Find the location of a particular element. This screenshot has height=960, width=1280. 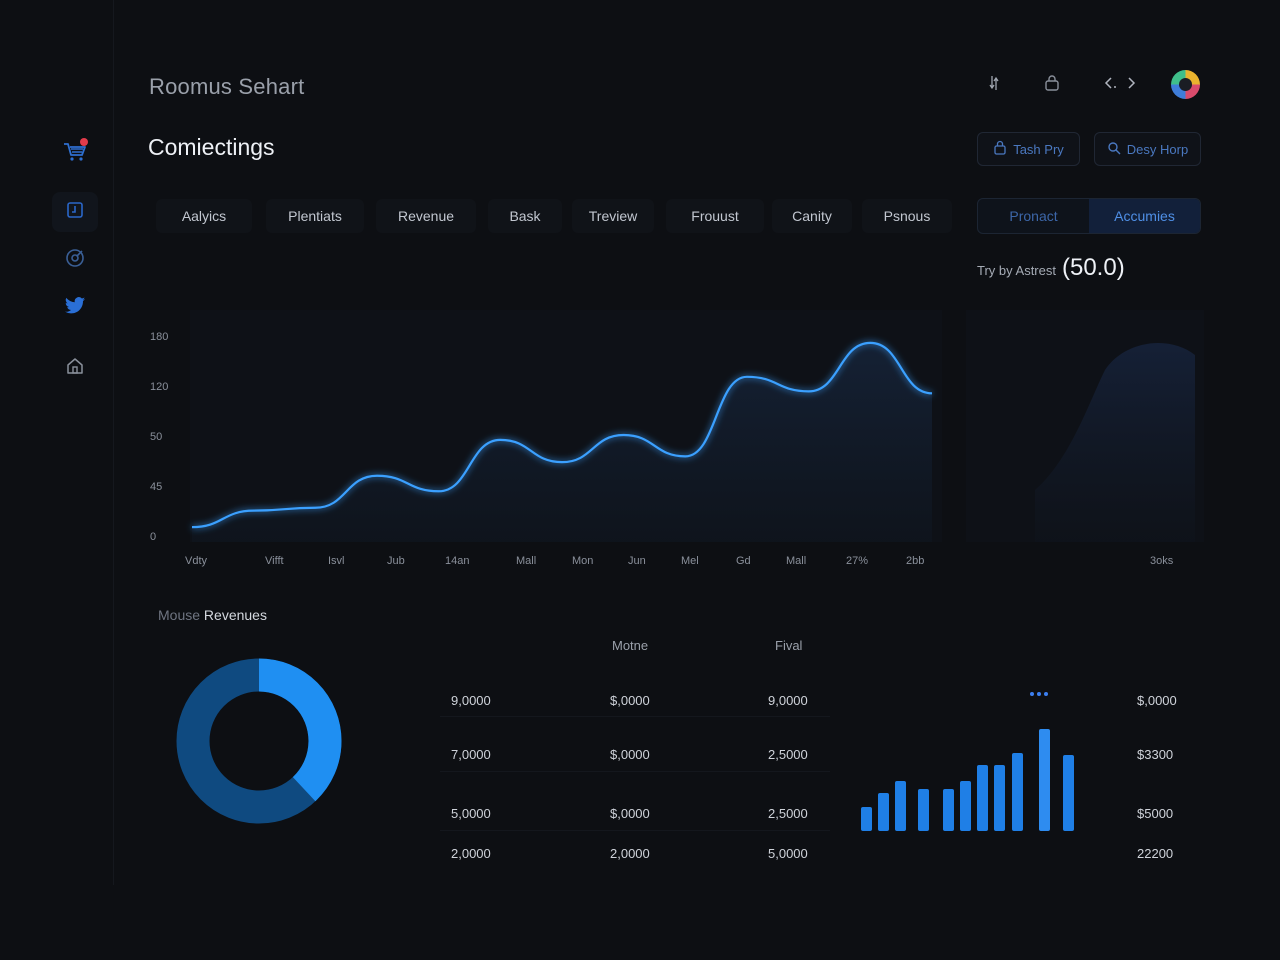

y-tick-label: 120 is located at coordinates (159, 387).